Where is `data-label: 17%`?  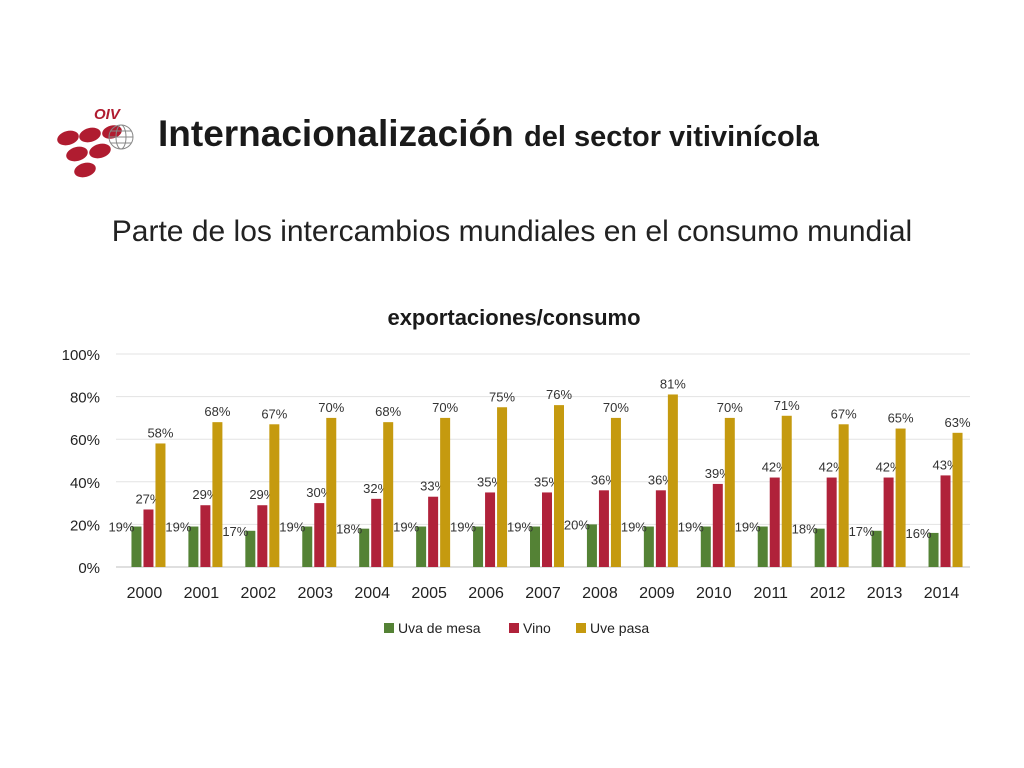 data-label: 17% is located at coordinates (862, 531).